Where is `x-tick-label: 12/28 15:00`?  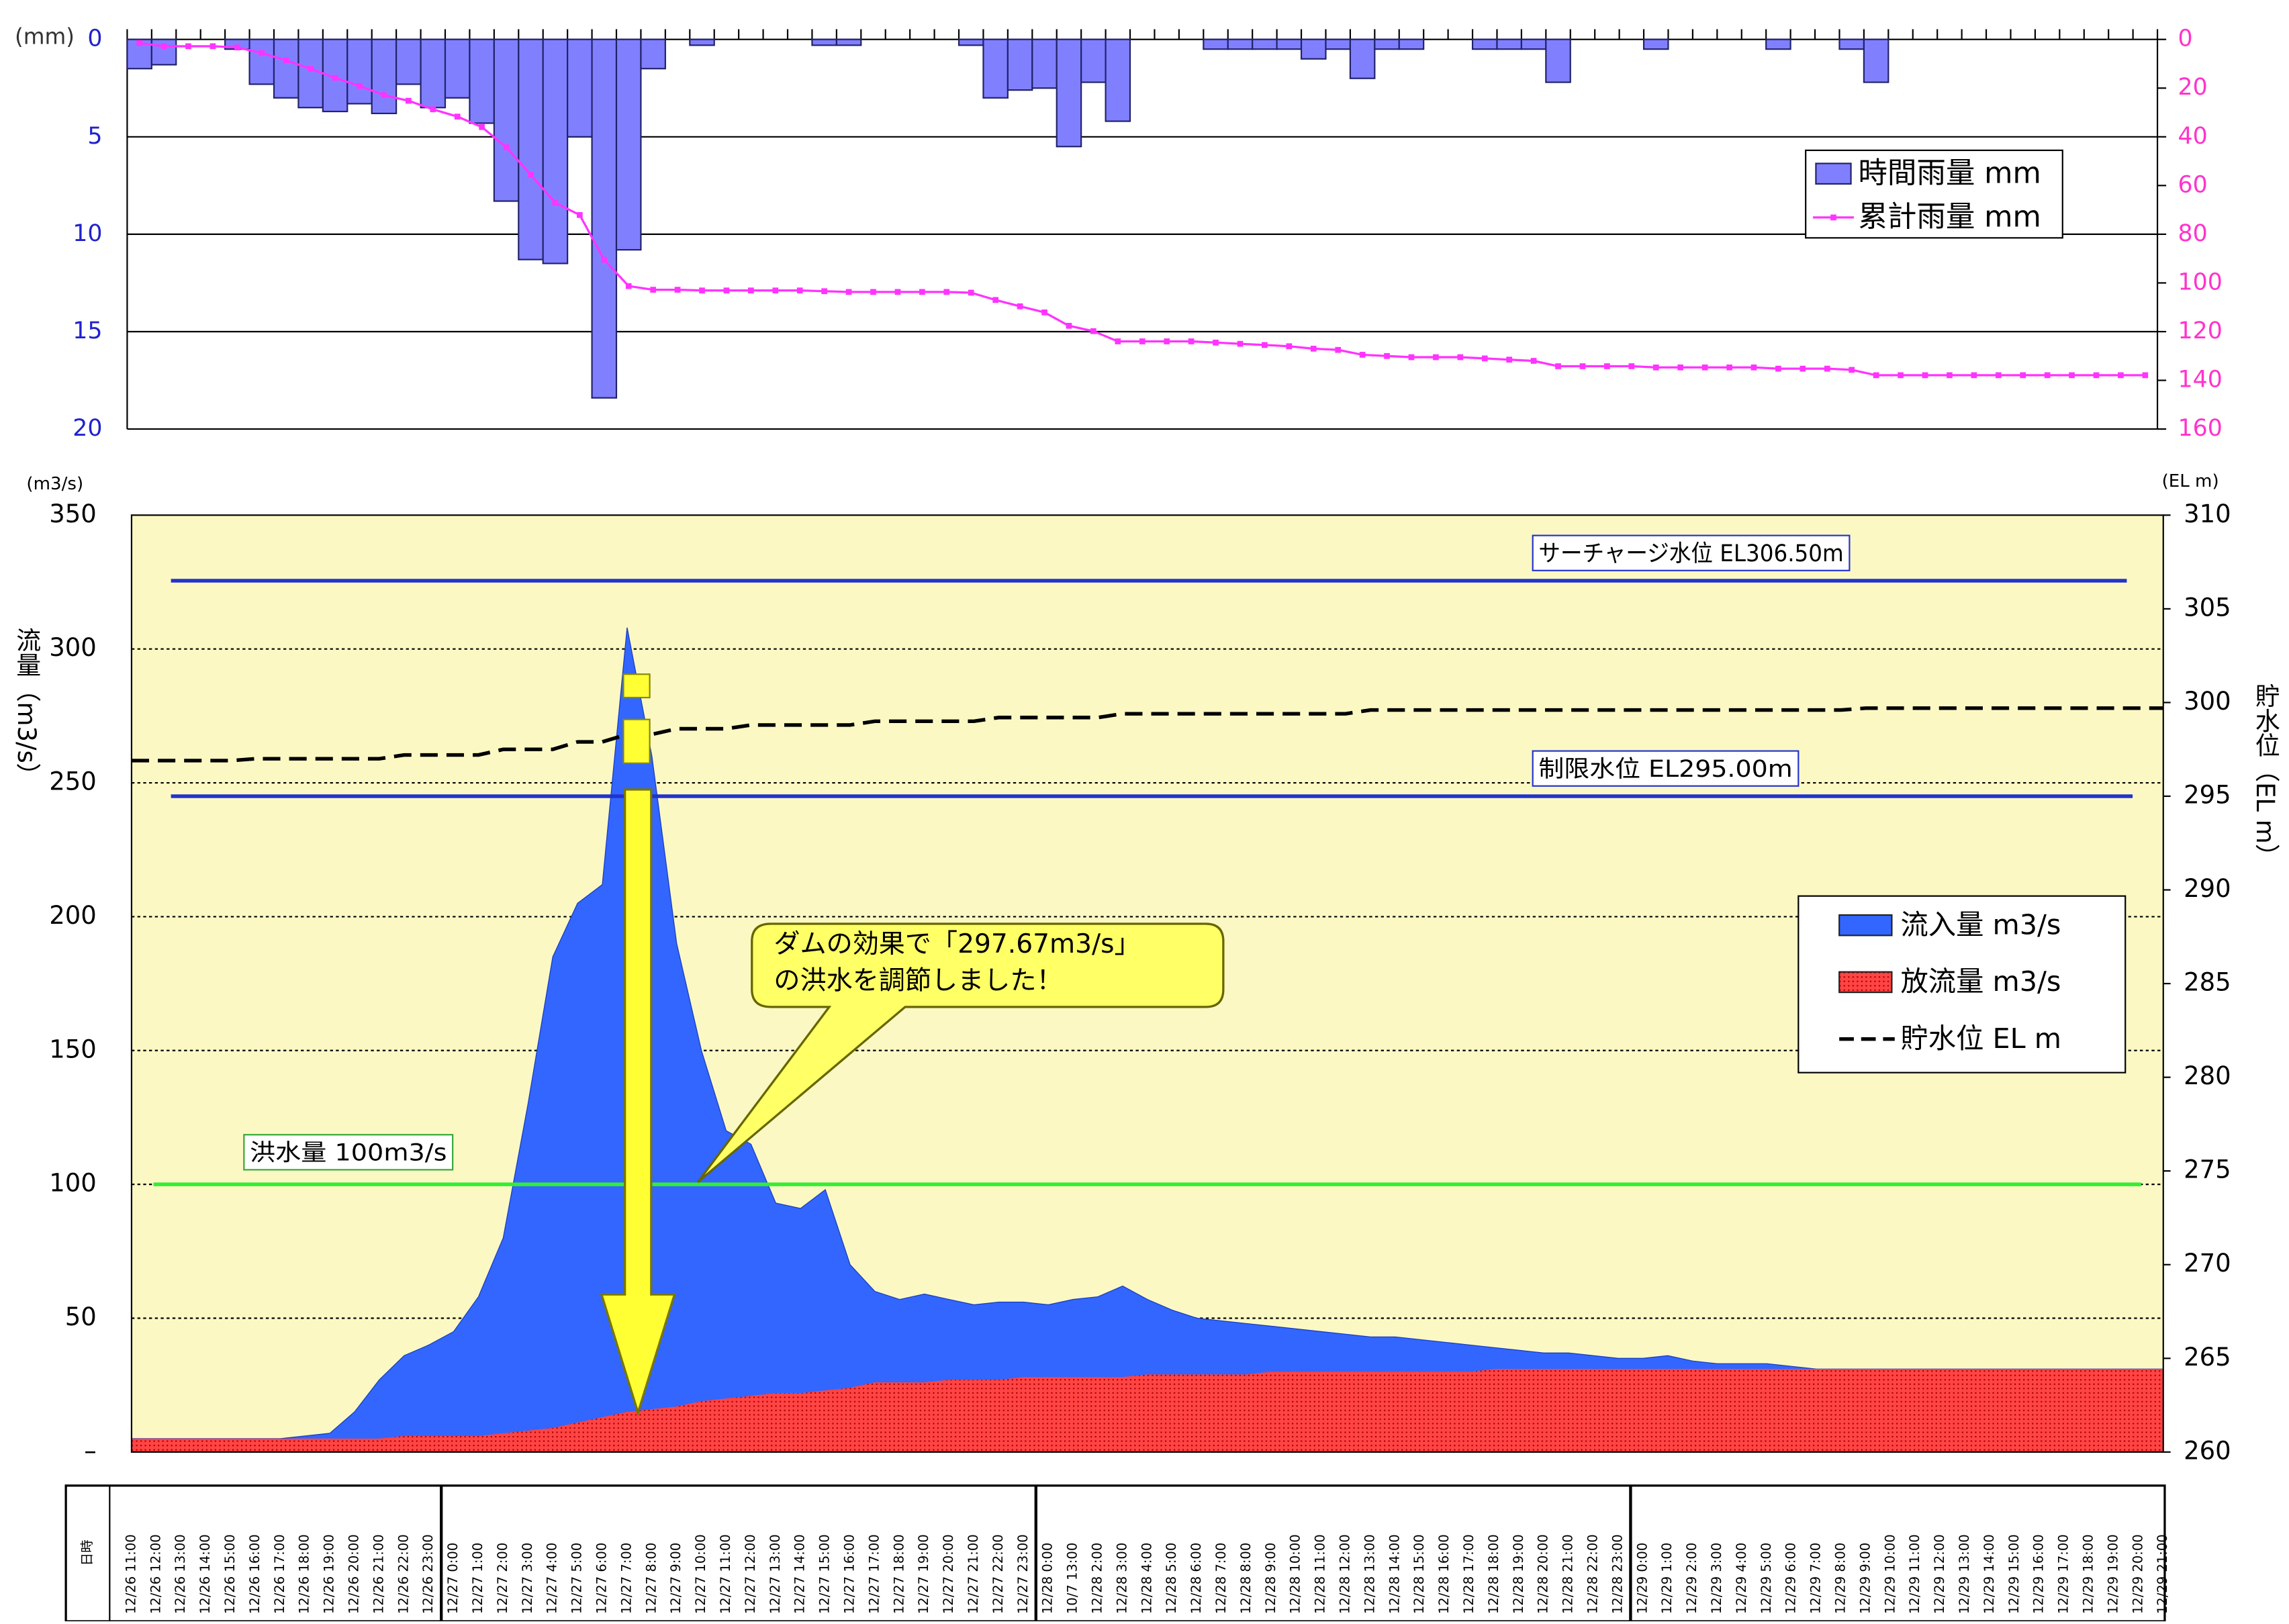
x-tick-label: 12/28 15:00 is located at coordinates (1419, 1574).